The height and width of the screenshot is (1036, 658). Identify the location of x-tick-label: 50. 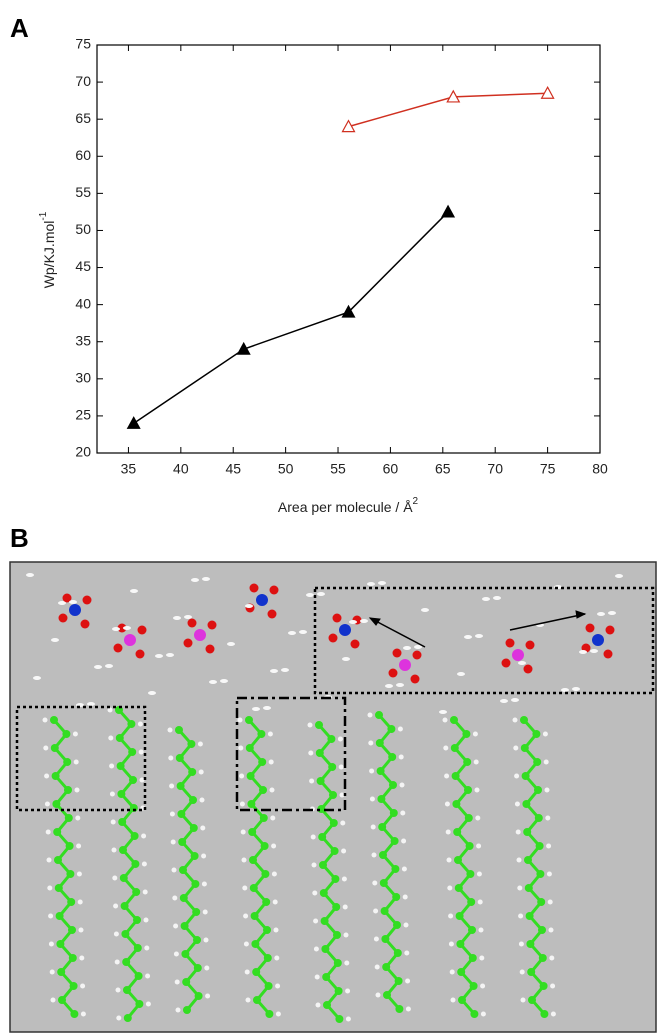
(286, 469).